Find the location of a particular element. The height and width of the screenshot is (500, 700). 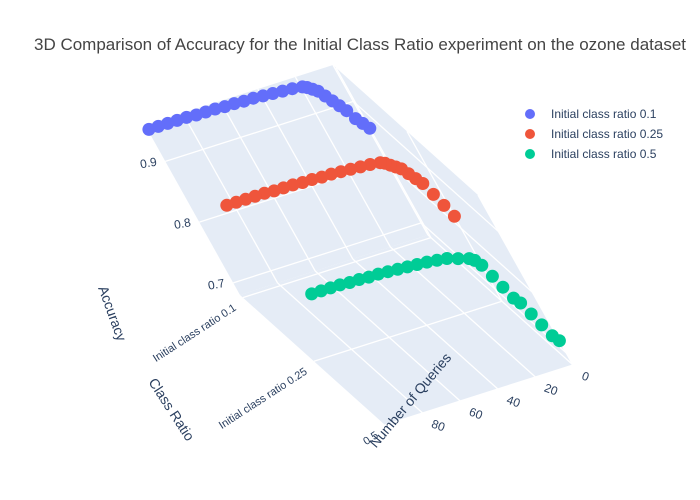

legend-item-1: Initial class ratio 0.1 is located at coordinates (591, 114).